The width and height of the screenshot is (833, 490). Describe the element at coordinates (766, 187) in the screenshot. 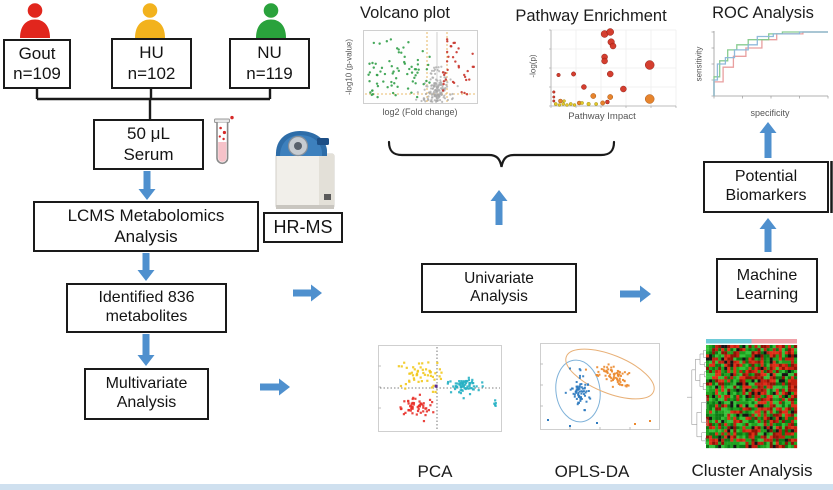

I see `potential-biomarkers-box: Potential Biomarkers` at that location.